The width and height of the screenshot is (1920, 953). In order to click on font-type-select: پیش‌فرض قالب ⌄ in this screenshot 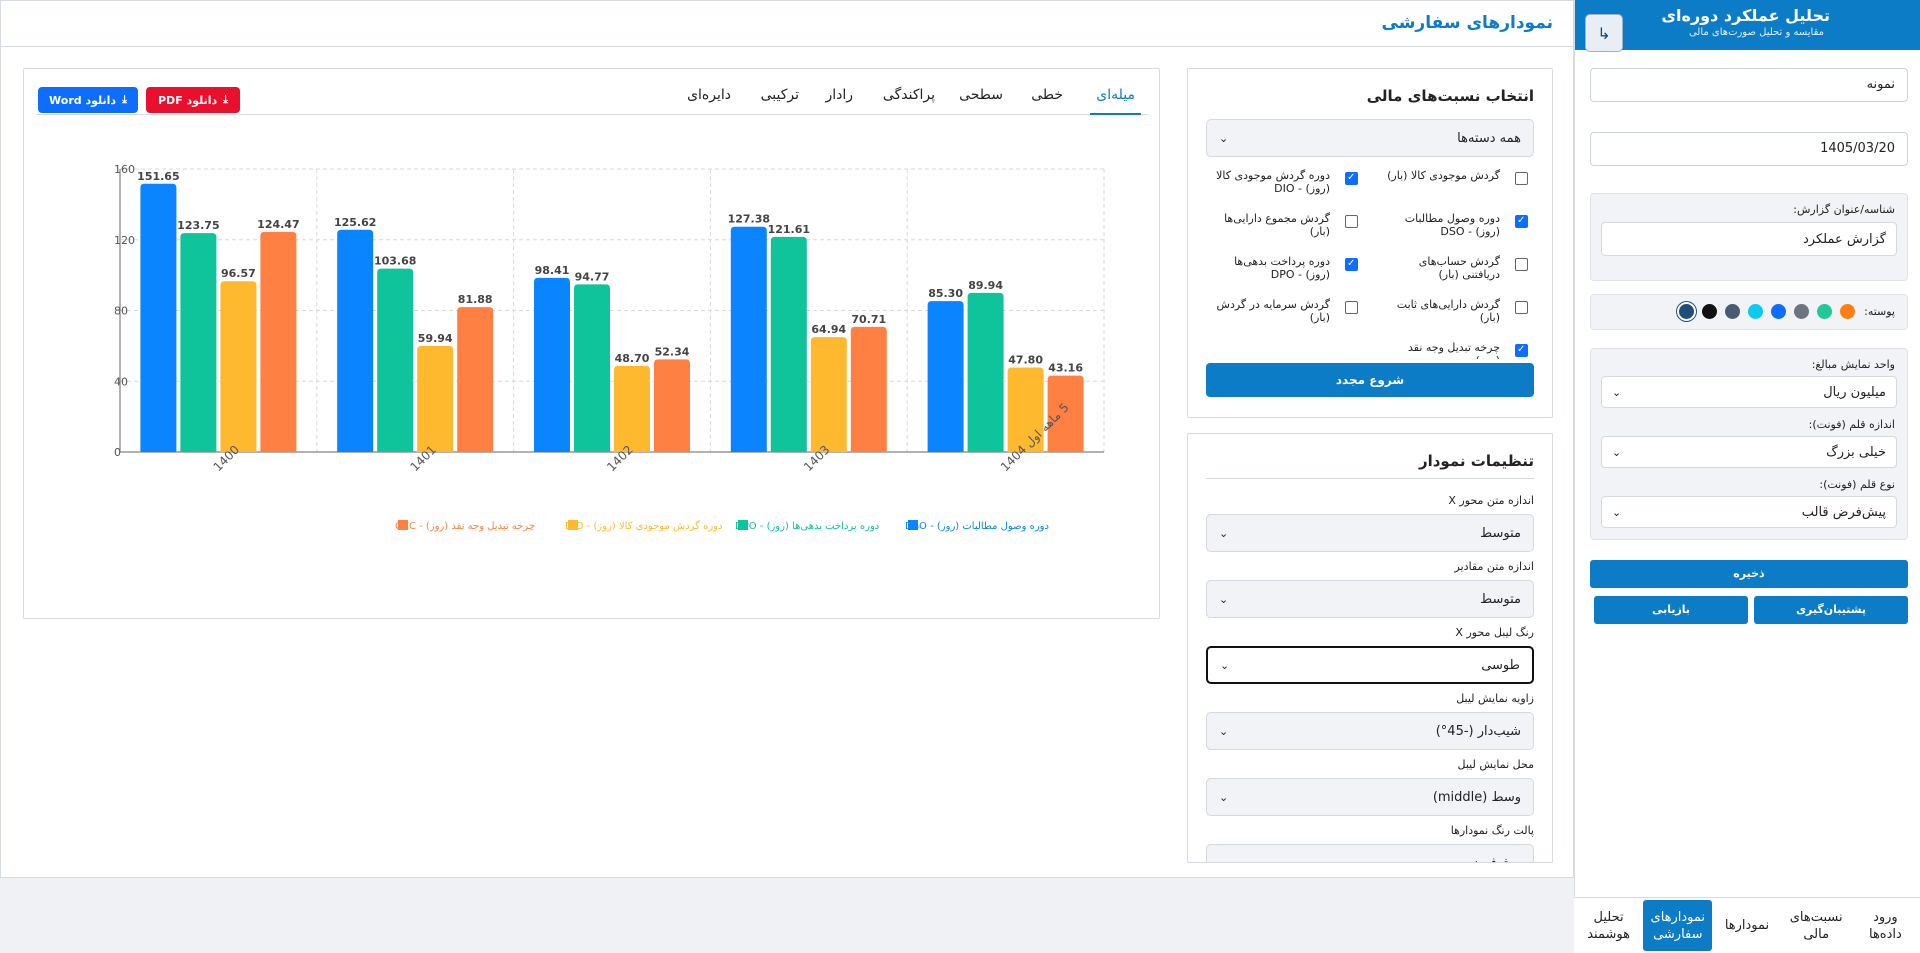, I will do `click(1749, 512)`.